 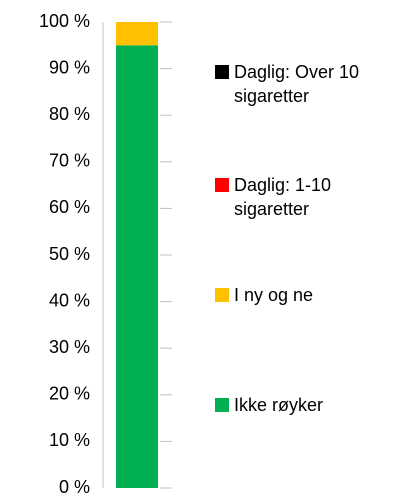 I want to click on legend-item: Ikke røyker, so click(x=305, y=405).